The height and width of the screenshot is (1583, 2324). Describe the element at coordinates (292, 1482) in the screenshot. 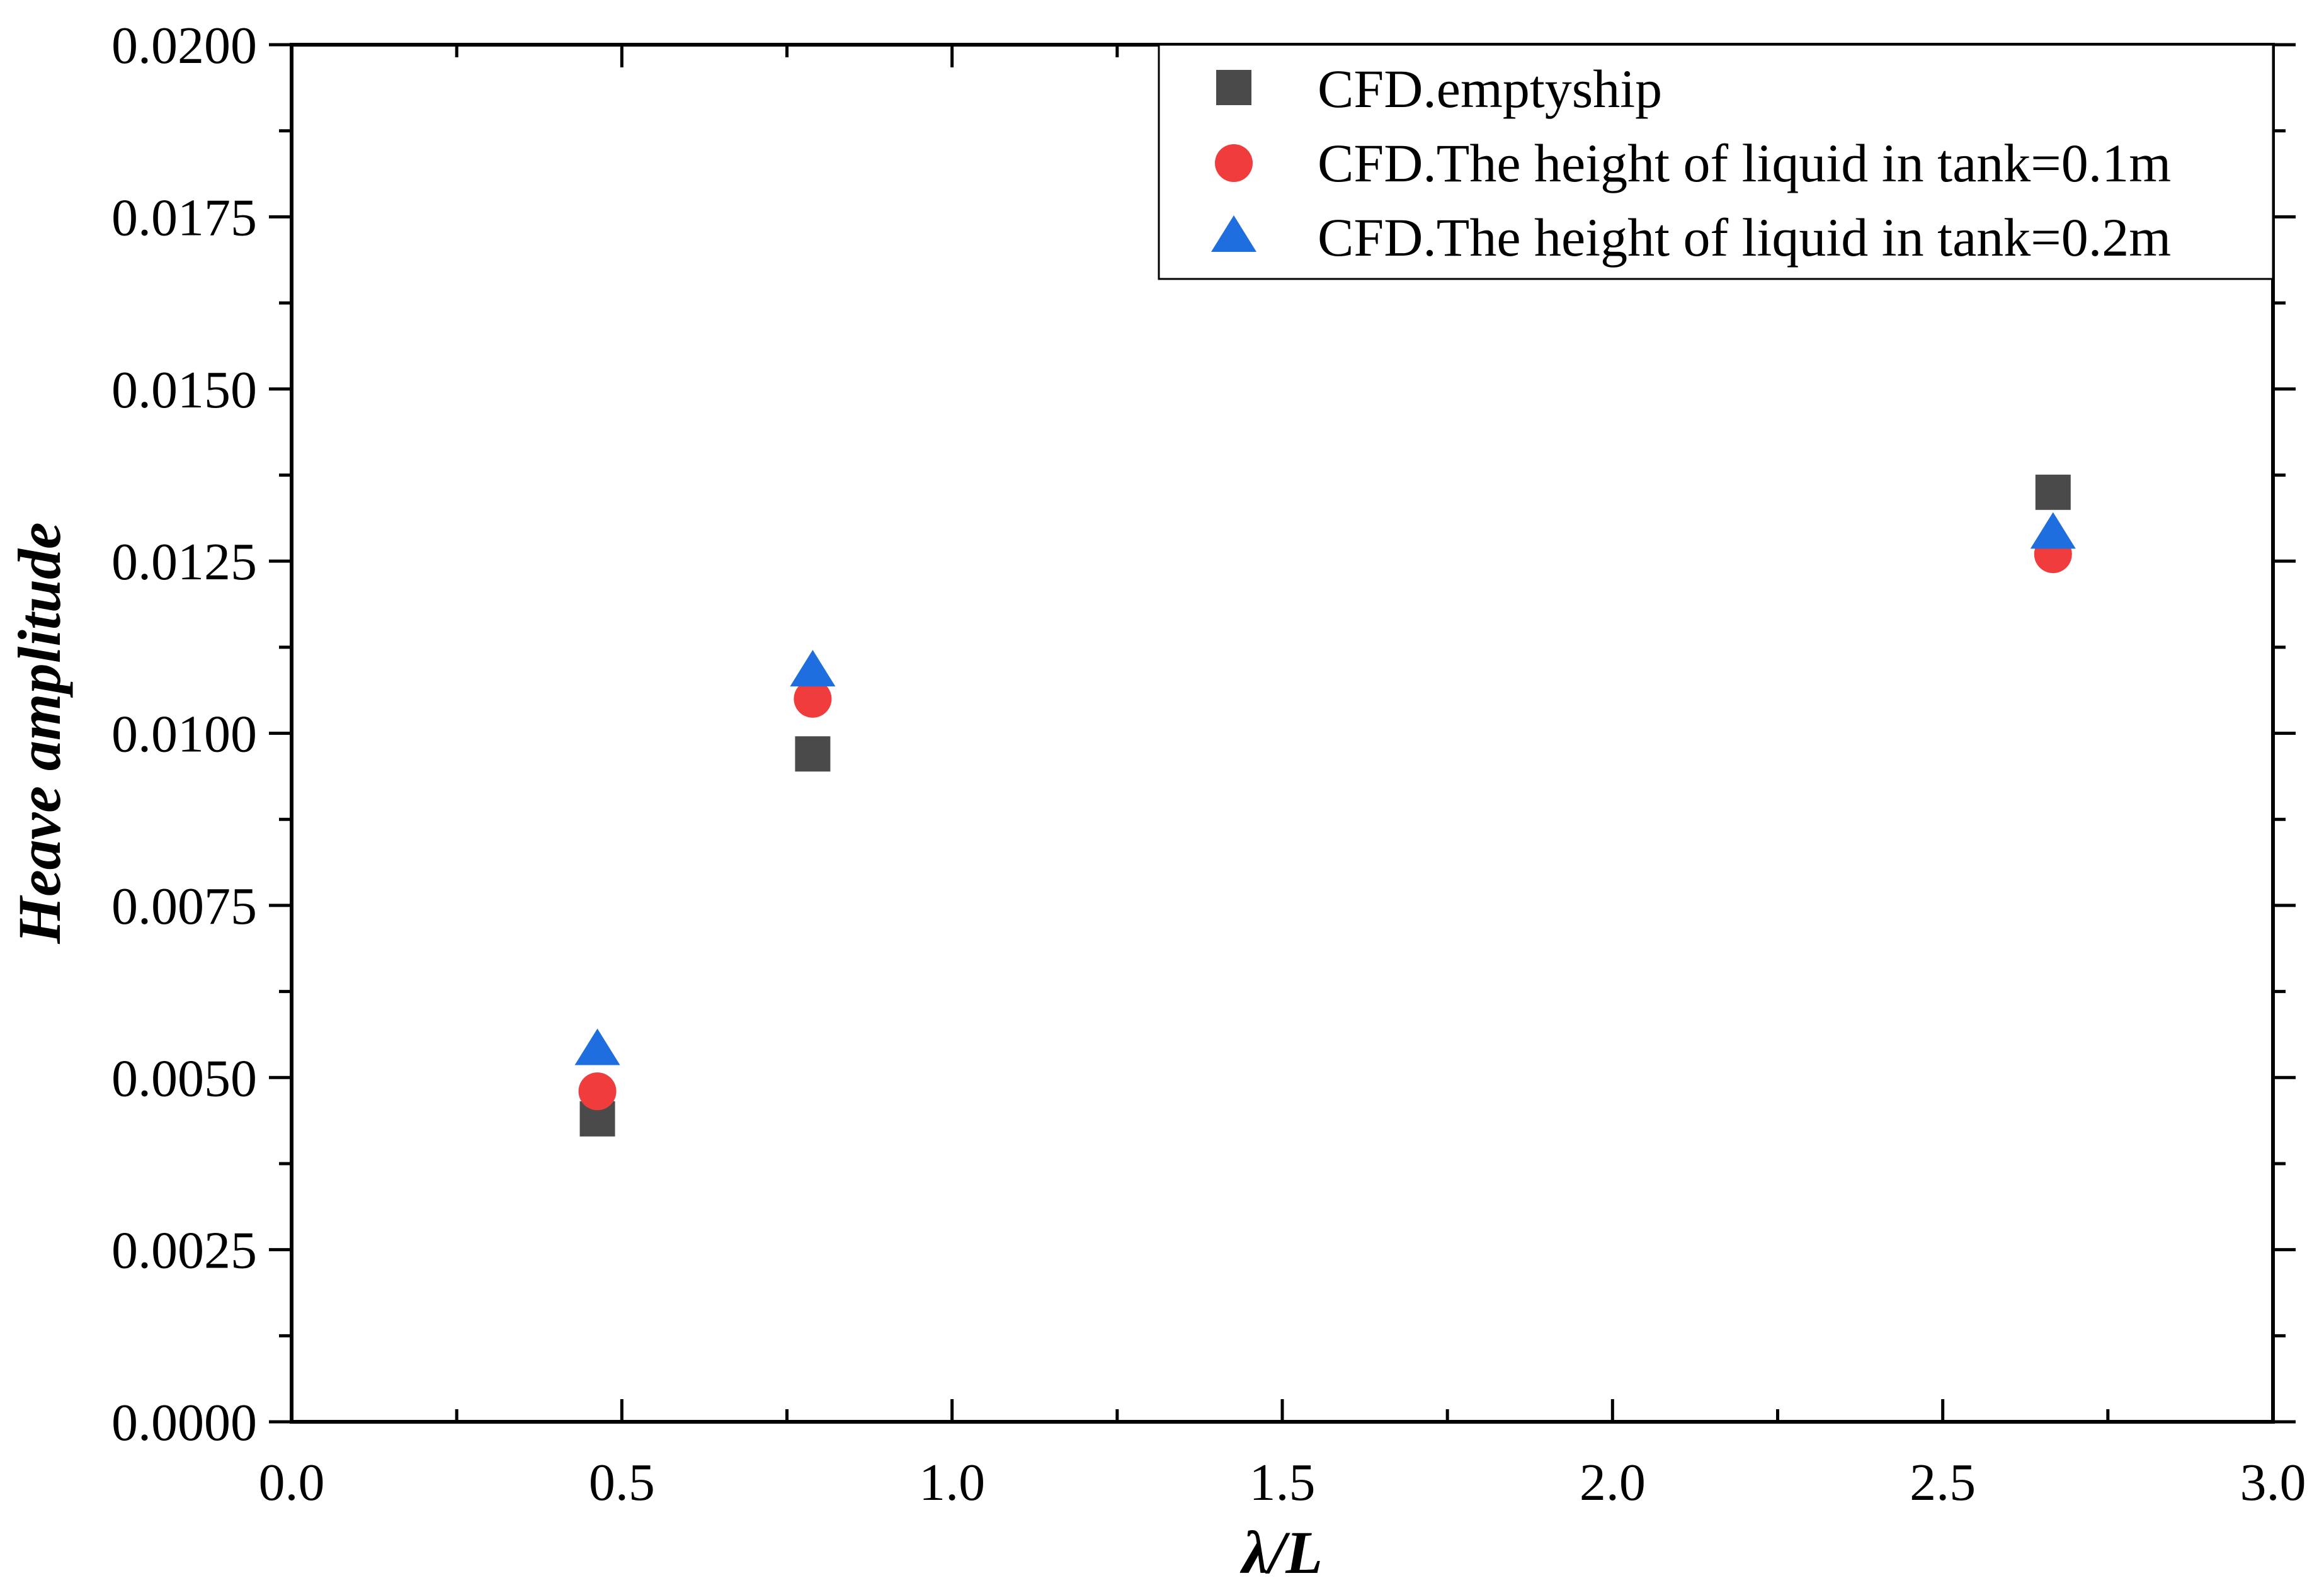

I see `x-tick-label: 0.0` at that location.